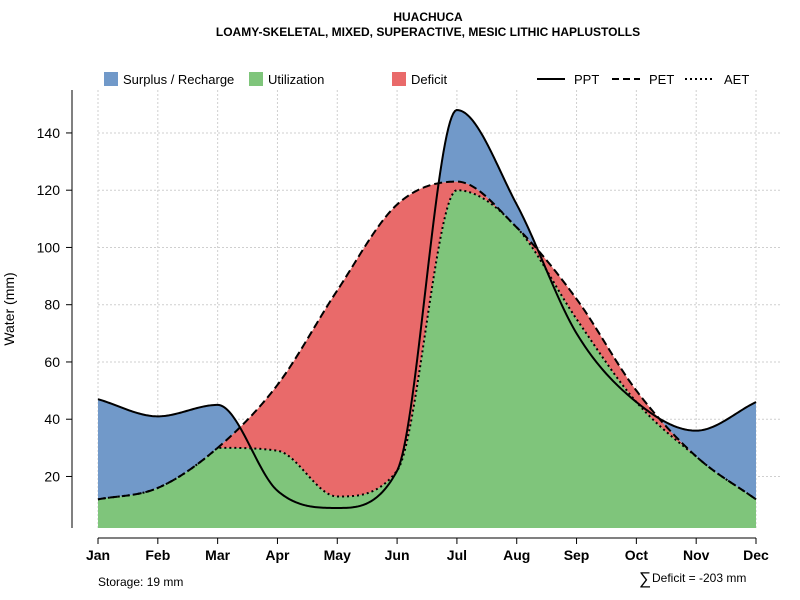 The image size is (800, 600). What do you see at coordinates (178, 79) in the screenshot?
I see `legend-label-surplus: Surplus / Recharge` at bounding box center [178, 79].